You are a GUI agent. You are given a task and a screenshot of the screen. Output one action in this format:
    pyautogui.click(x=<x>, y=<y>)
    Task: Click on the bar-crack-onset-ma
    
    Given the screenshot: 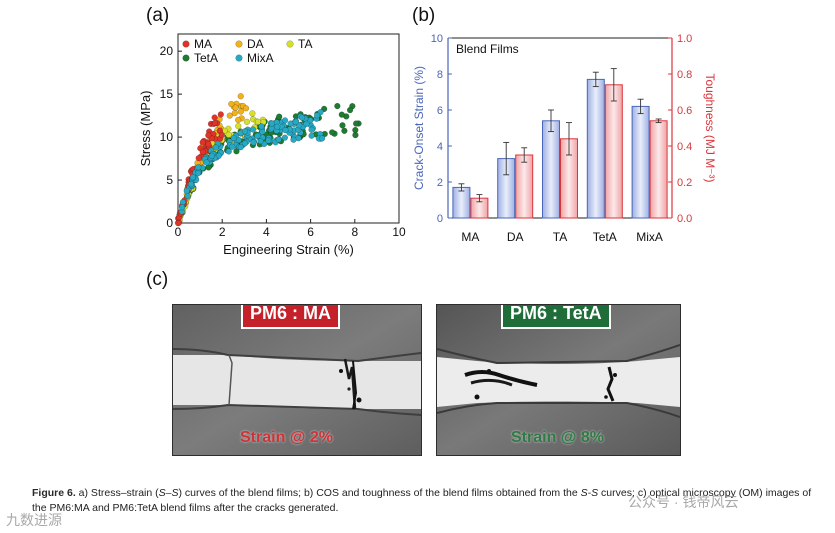 What is the action you would take?
    pyautogui.click(x=461, y=202)
    